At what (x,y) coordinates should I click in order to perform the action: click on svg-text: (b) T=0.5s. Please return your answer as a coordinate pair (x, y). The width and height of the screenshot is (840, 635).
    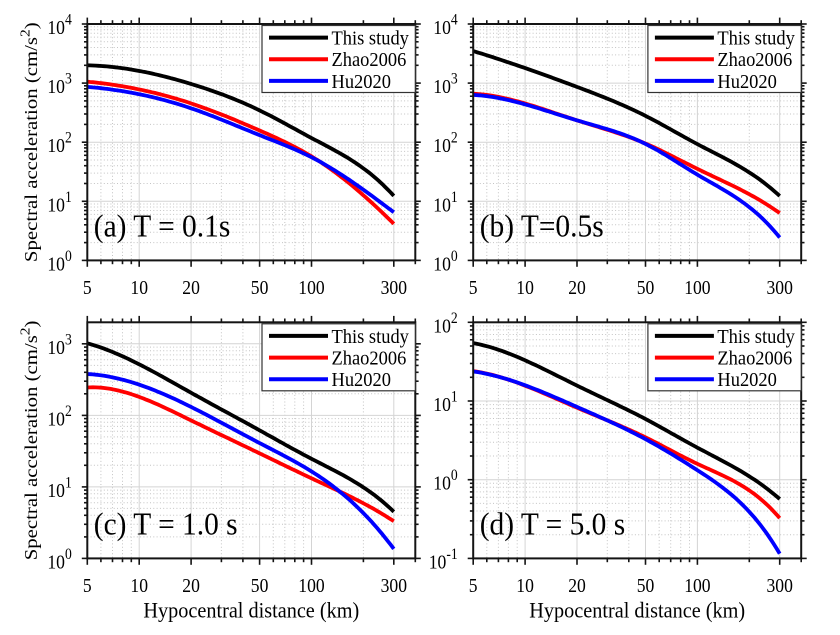
    Looking at the image, I should click on (542, 225).